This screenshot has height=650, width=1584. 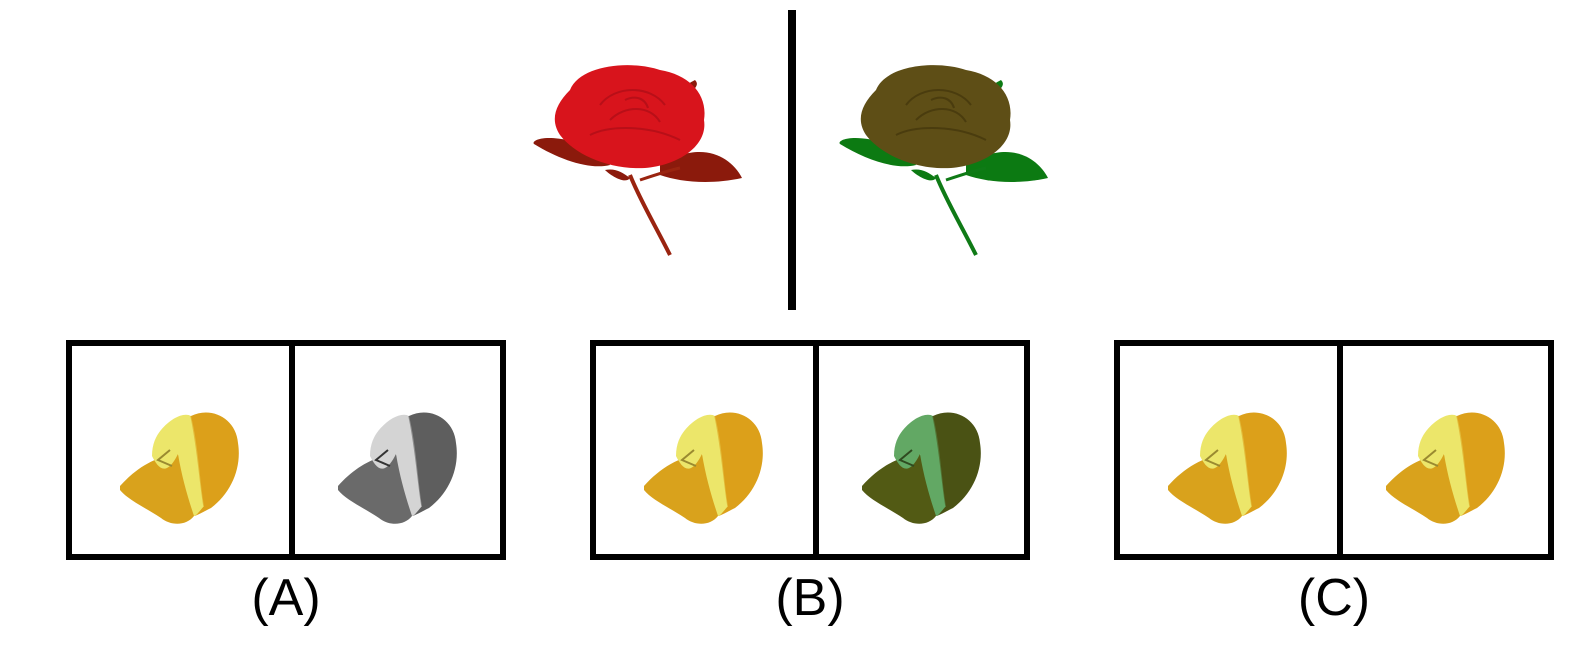 What do you see at coordinates (810, 450) in the screenshot?
I see `option-b-box` at bounding box center [810, 450].